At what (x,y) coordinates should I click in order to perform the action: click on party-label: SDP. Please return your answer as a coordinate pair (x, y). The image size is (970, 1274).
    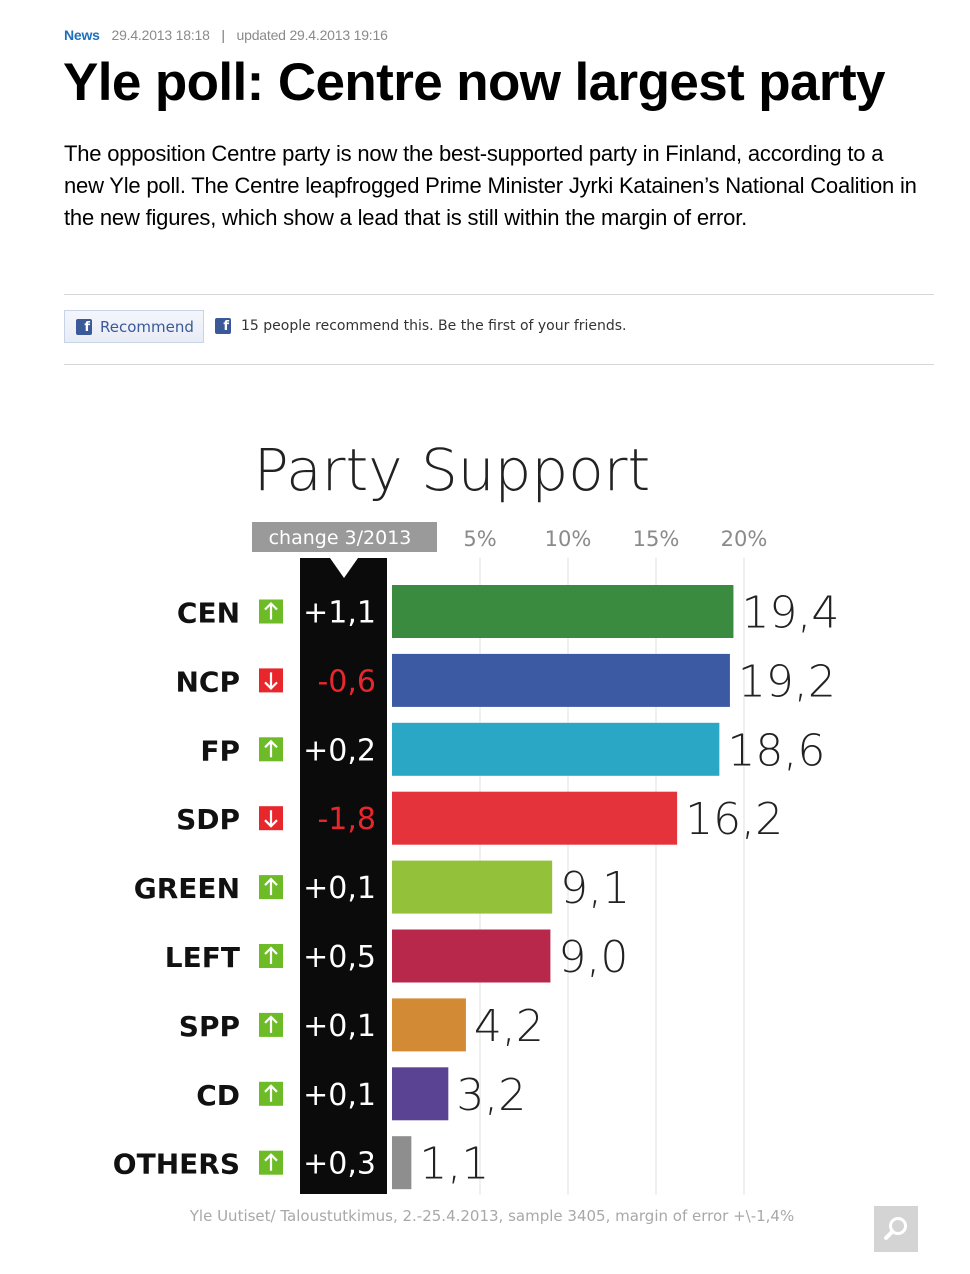
    Looking at the image, I should click on (208, 819).